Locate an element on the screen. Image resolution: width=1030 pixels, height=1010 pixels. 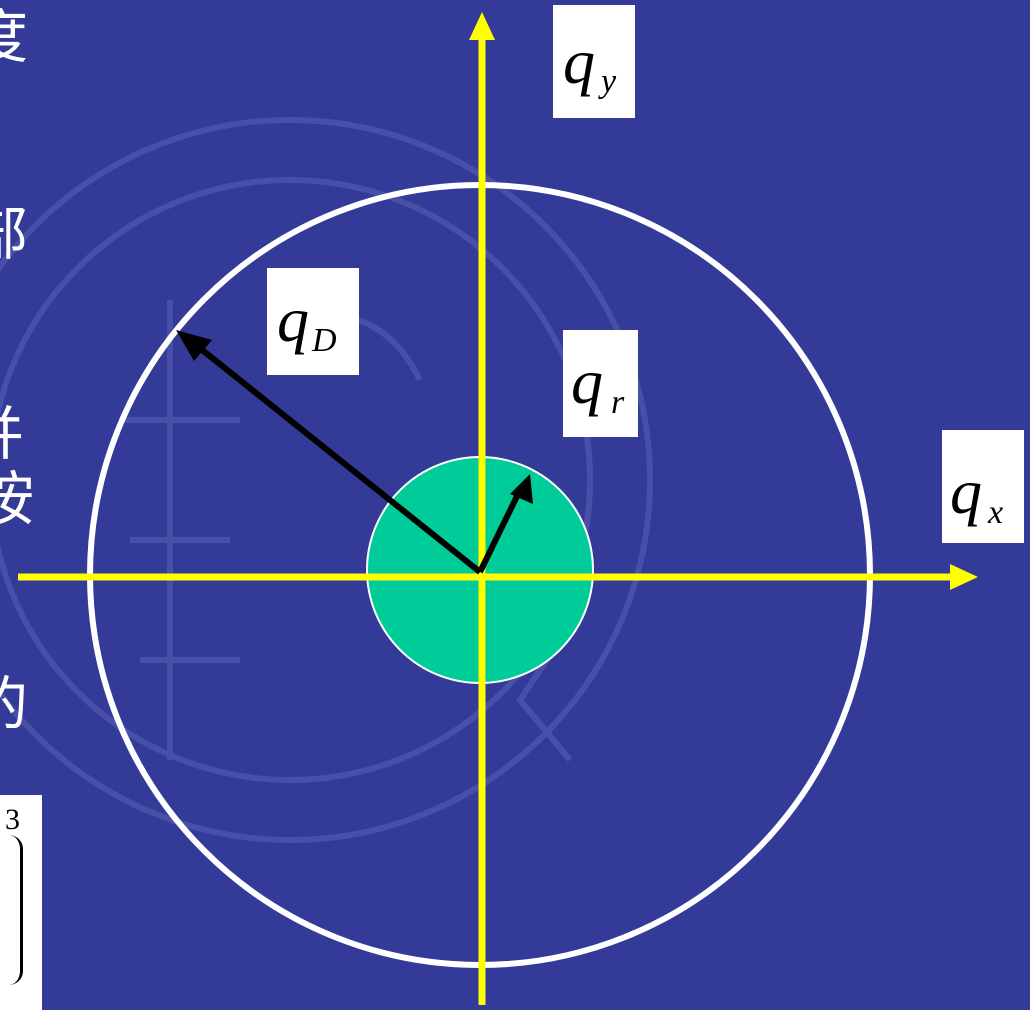
label-qx-main: q is located at coordinates (966, 491).